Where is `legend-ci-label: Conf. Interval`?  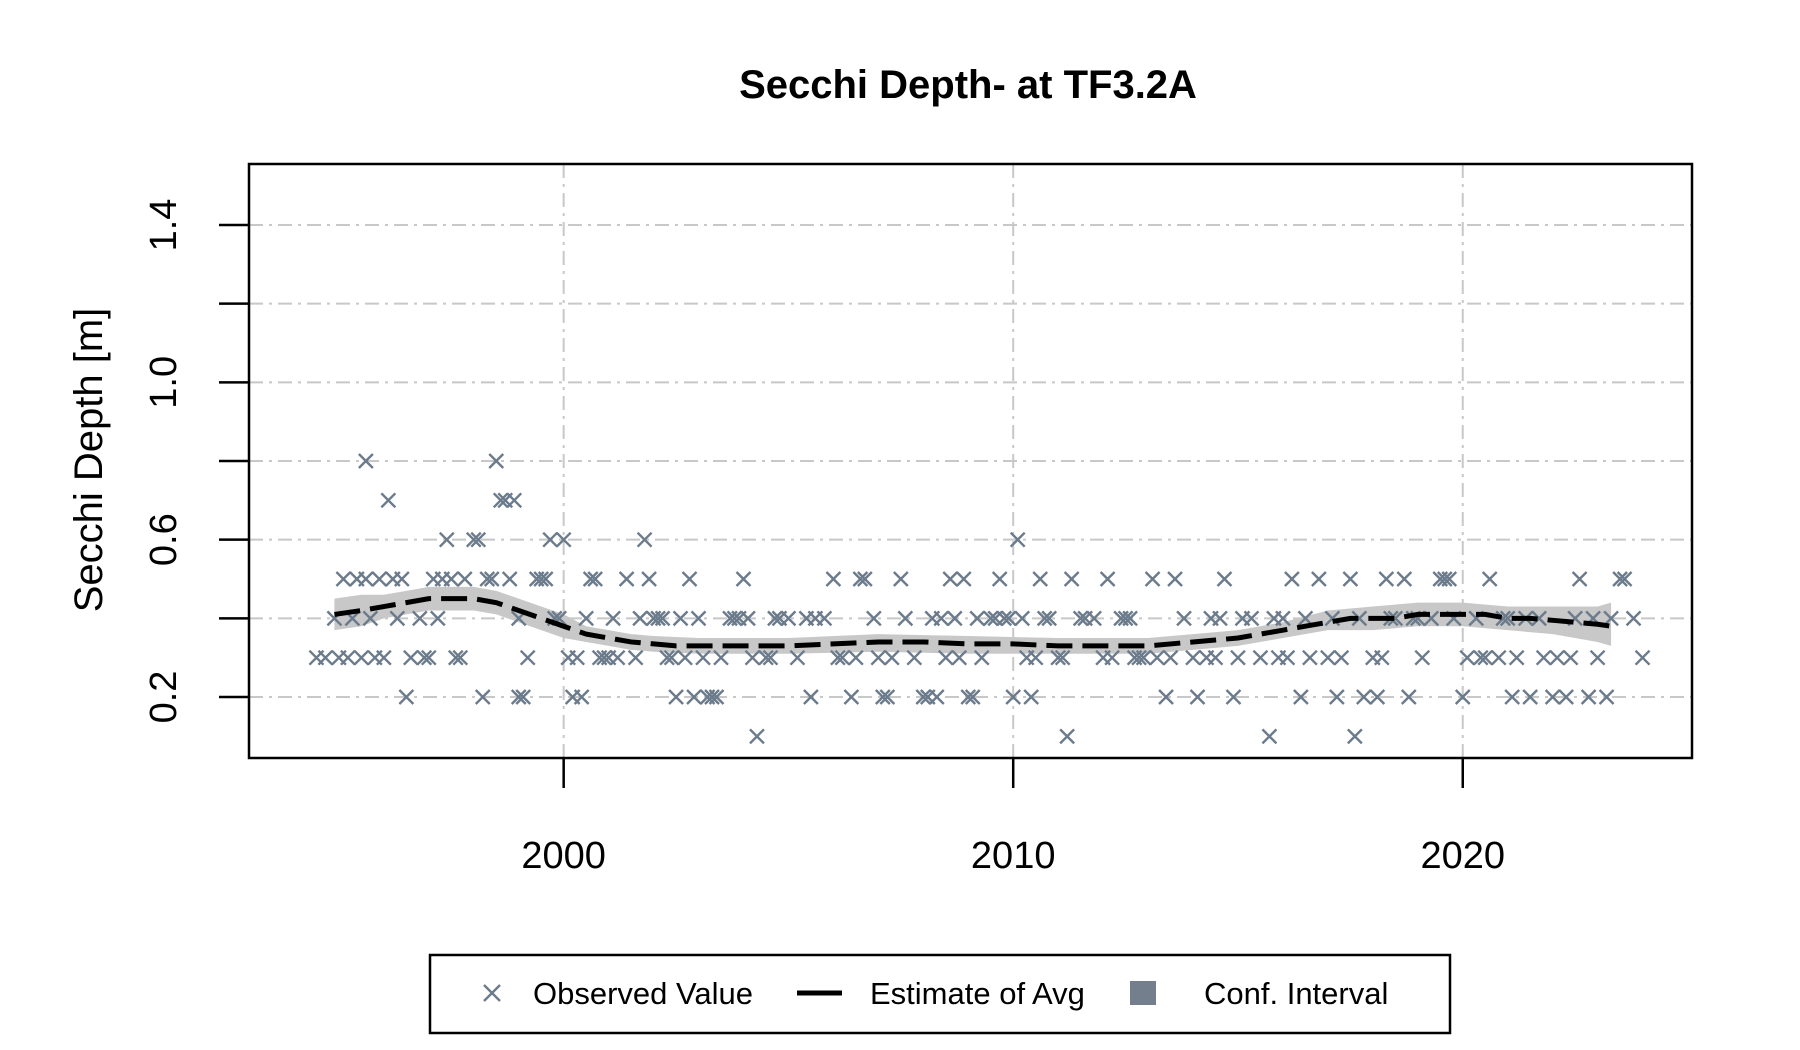 legend-ci-label: Conf. Interval is located at coordinates (1296, 993).